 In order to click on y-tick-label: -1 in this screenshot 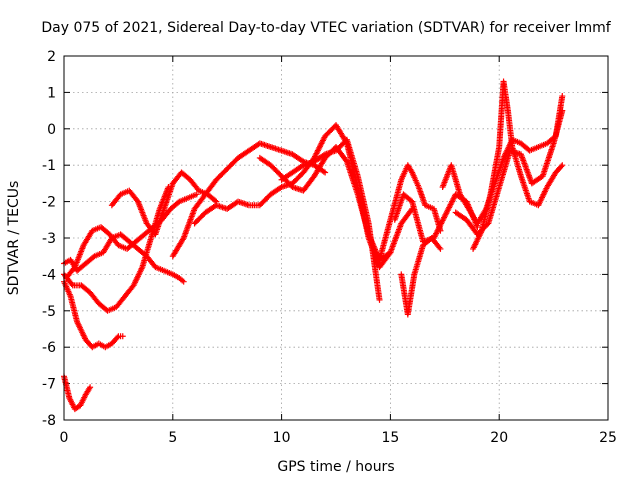, I will do `click(49, 166)`.